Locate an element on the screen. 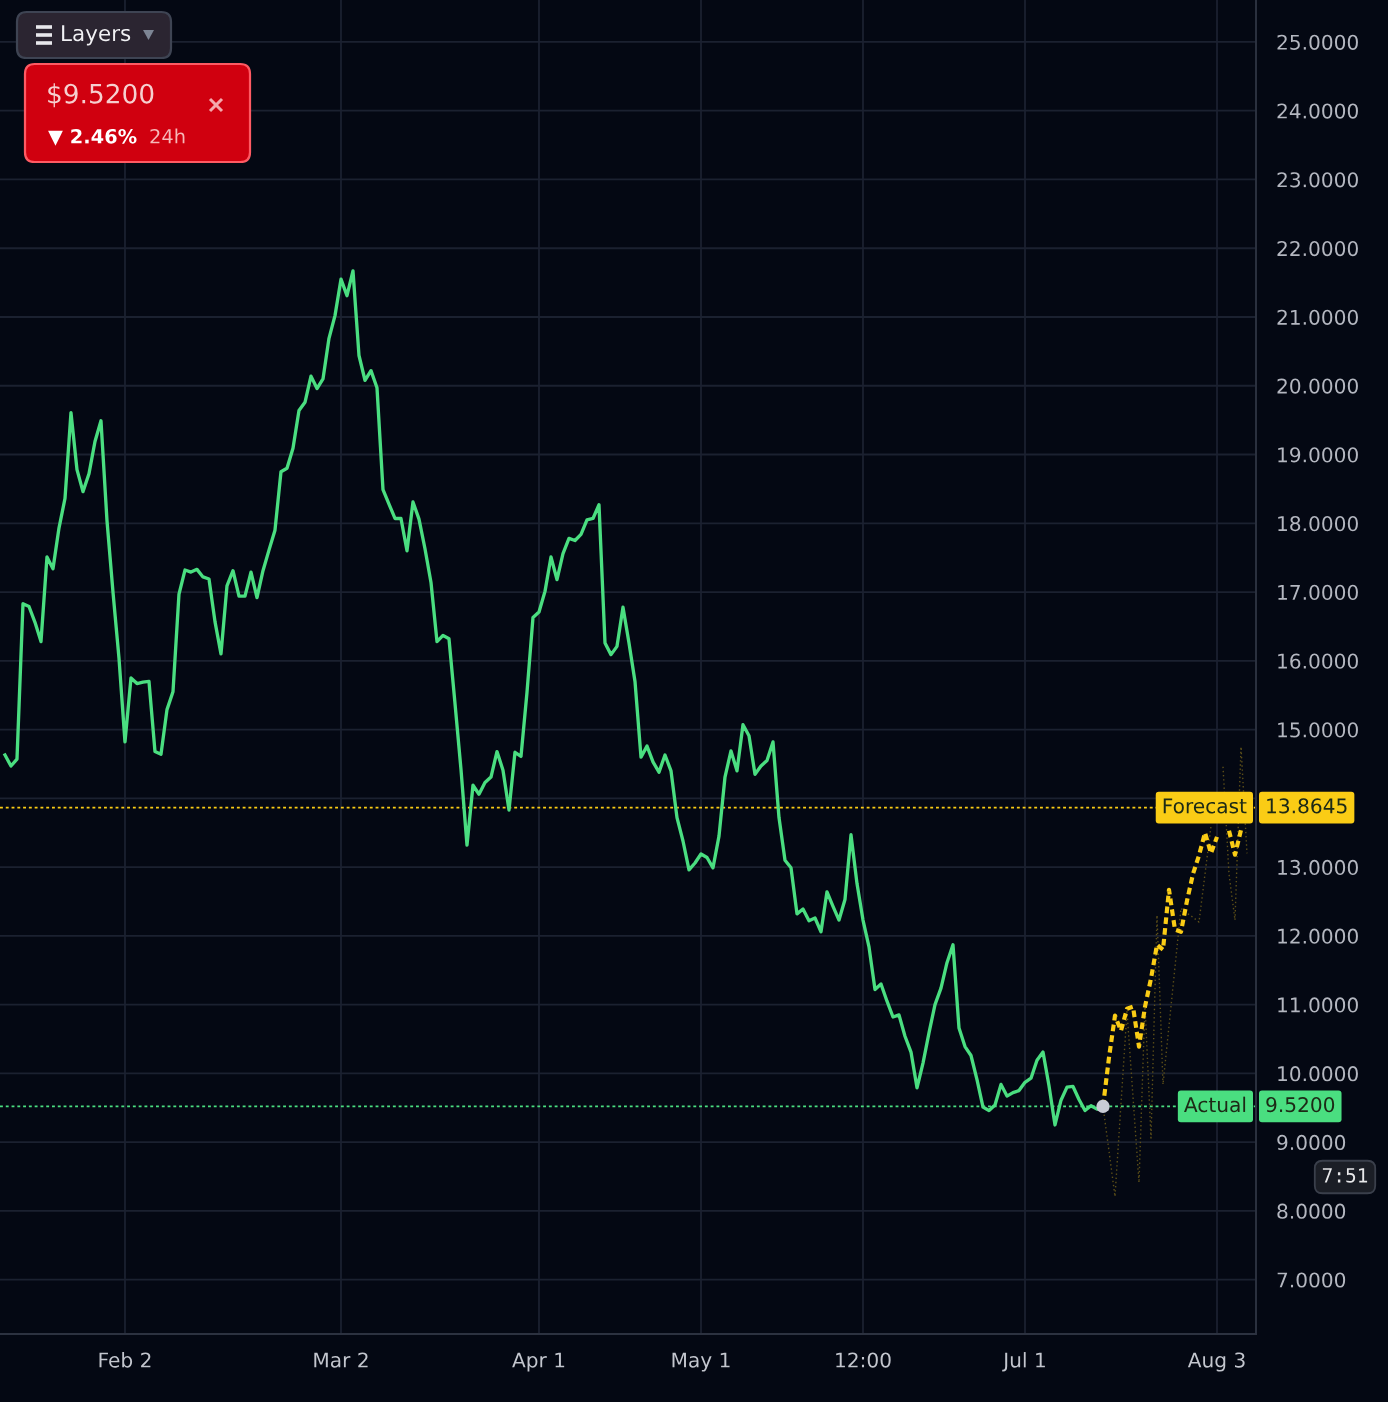 This screenshot has width=1388, height=1402. text: 9.5200 is located at coordinates (1300, 1105).